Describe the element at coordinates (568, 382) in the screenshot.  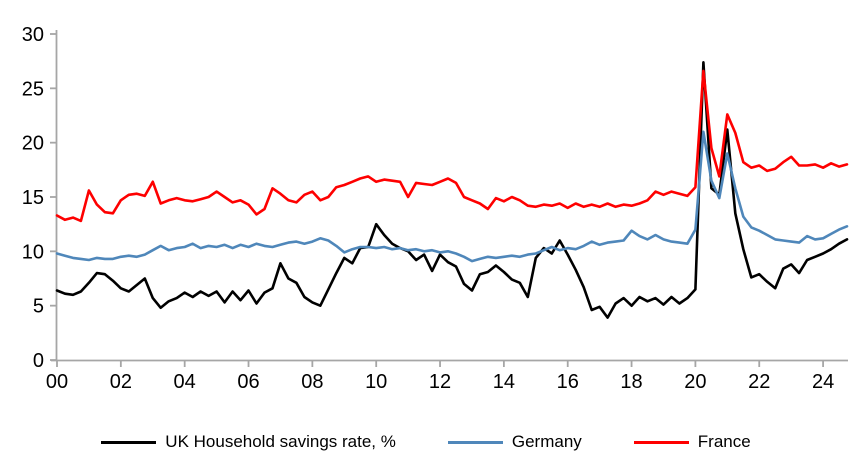
I see `x-tick-label: 16` at that location.